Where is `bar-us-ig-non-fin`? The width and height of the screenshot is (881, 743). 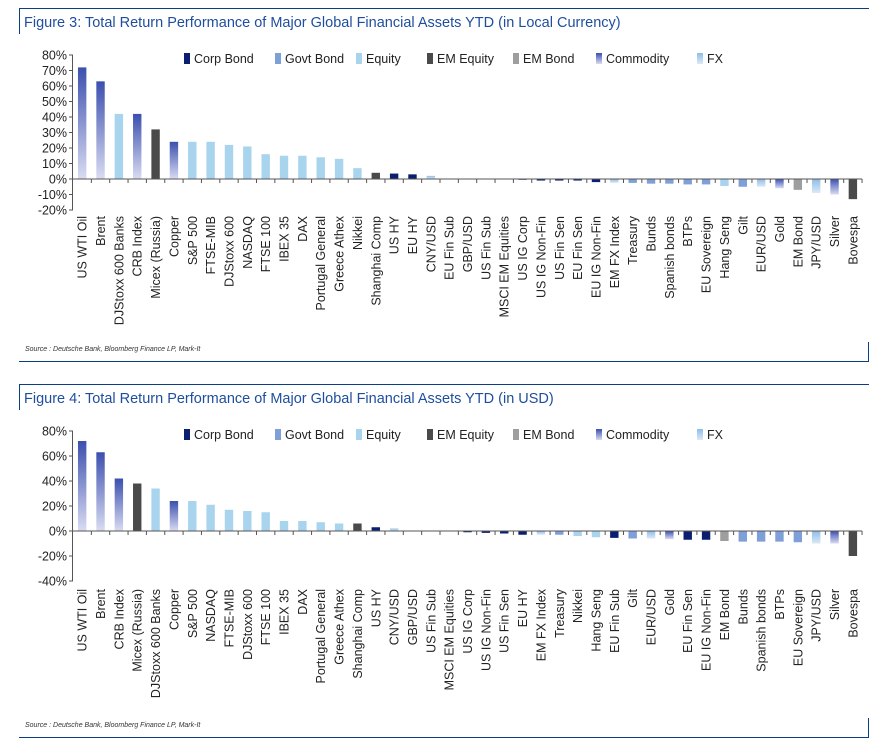 bar-us-ig-non-fin is located at coordinates (541, 180).